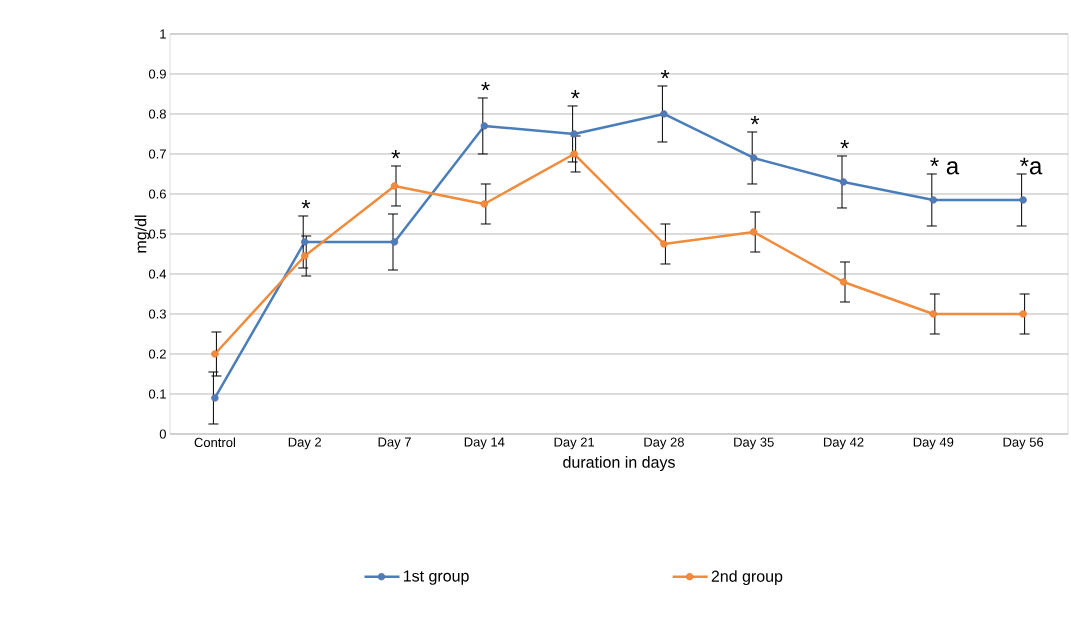 The width and height of the screenshot is (1071, 631). Describe the element at coordinates (1023, 443) in the screenshot. I see `x-tick-label: Day 56` at that location.